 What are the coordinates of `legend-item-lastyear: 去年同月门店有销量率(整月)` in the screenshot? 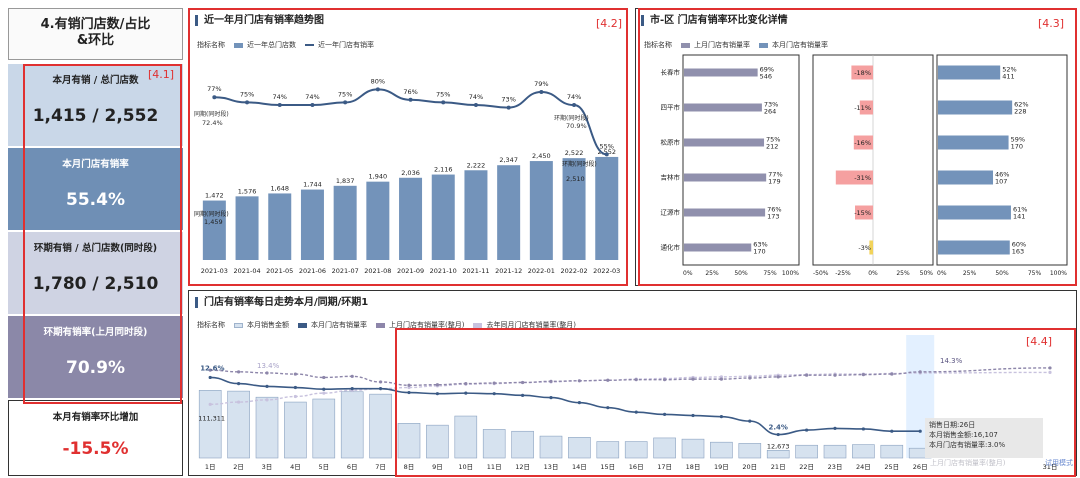 It's located at (531, 325).